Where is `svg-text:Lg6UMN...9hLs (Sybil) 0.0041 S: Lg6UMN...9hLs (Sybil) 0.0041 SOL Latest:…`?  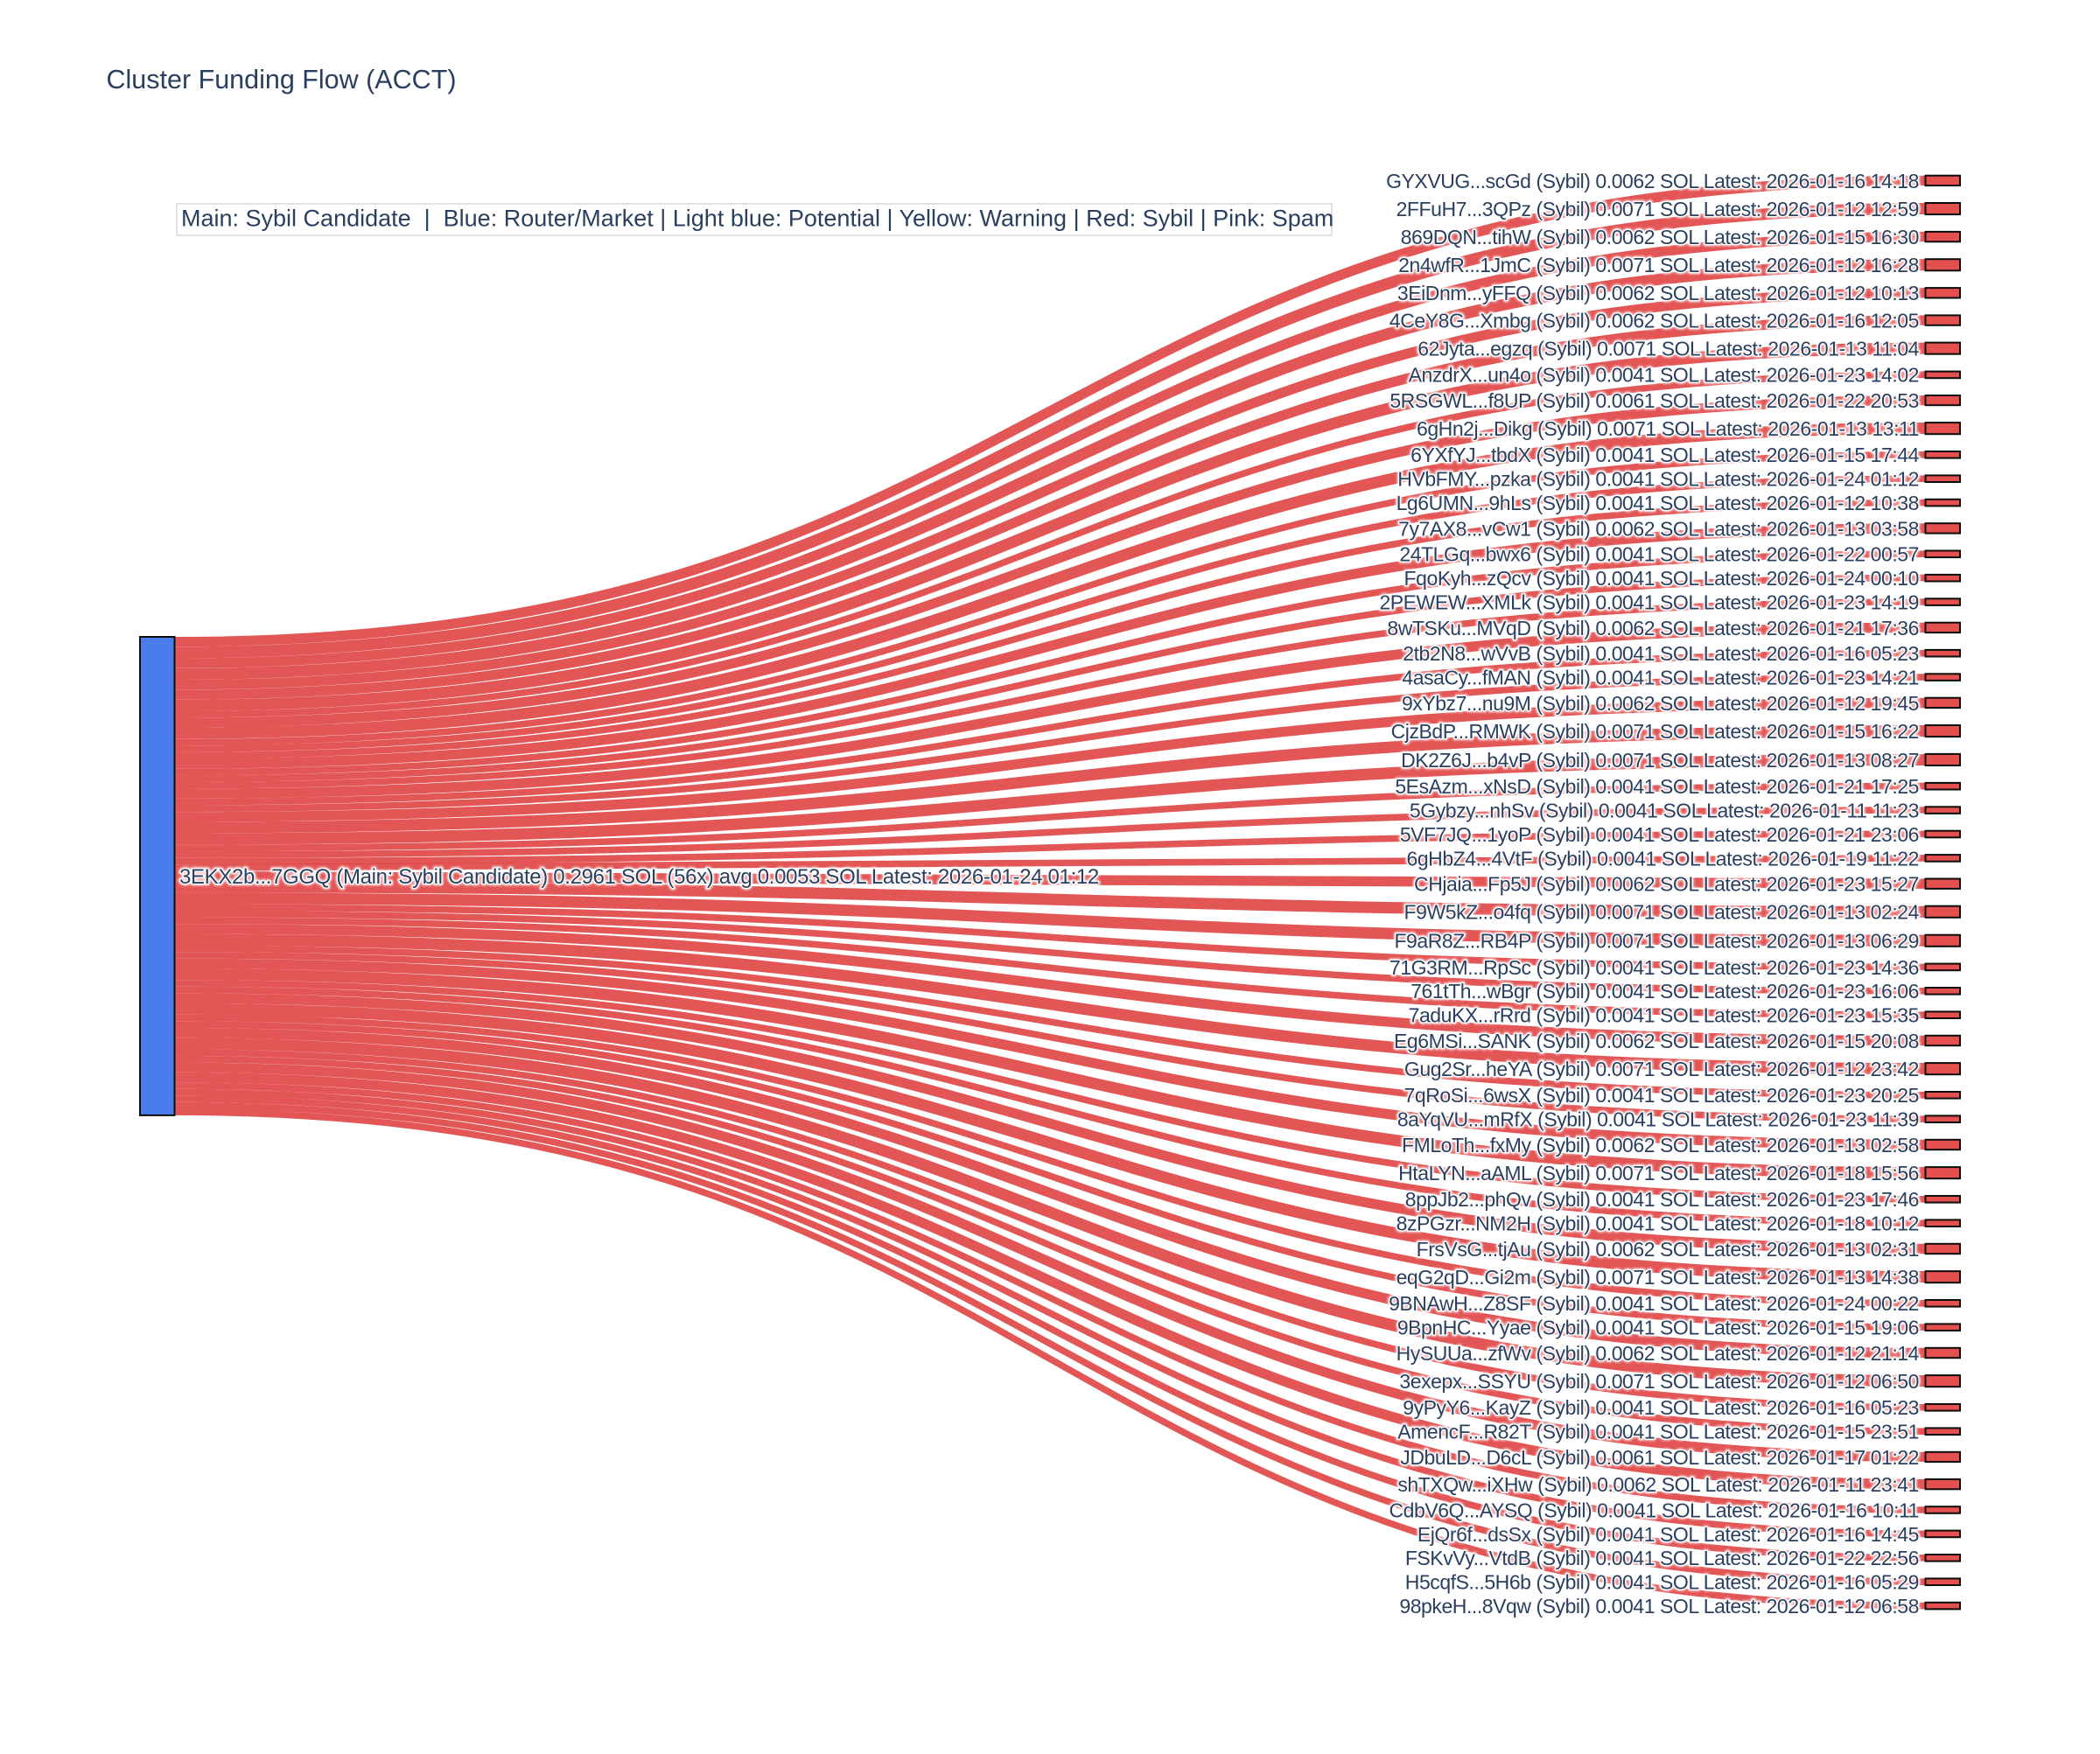
svg-text:Lg6UMN...9hLs (Sybil) 0.0041 S: Lg6UMN...9hLs (Sybil) 0.0041 SOL Latest:… is located at coordinates (1657, 503).